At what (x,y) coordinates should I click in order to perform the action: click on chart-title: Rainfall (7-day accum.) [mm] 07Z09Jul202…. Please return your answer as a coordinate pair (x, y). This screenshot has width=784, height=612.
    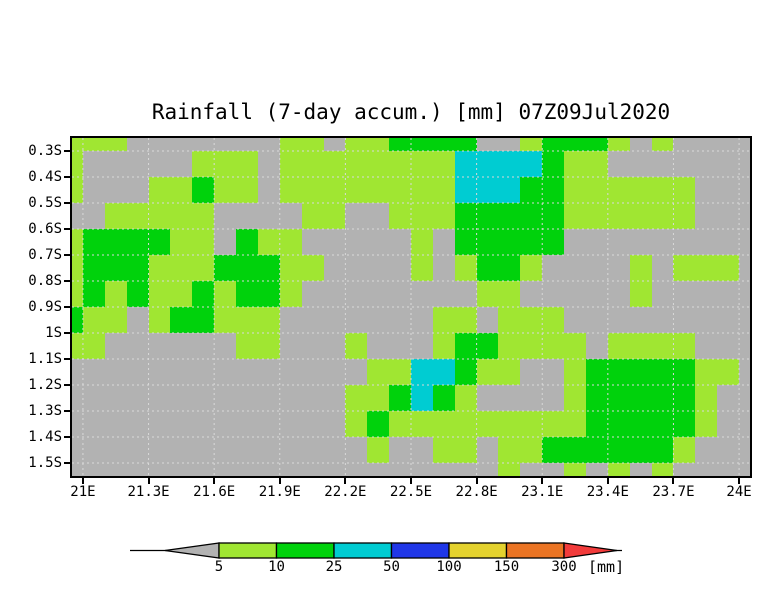
    Looking at the image, I should click on (411, 112).